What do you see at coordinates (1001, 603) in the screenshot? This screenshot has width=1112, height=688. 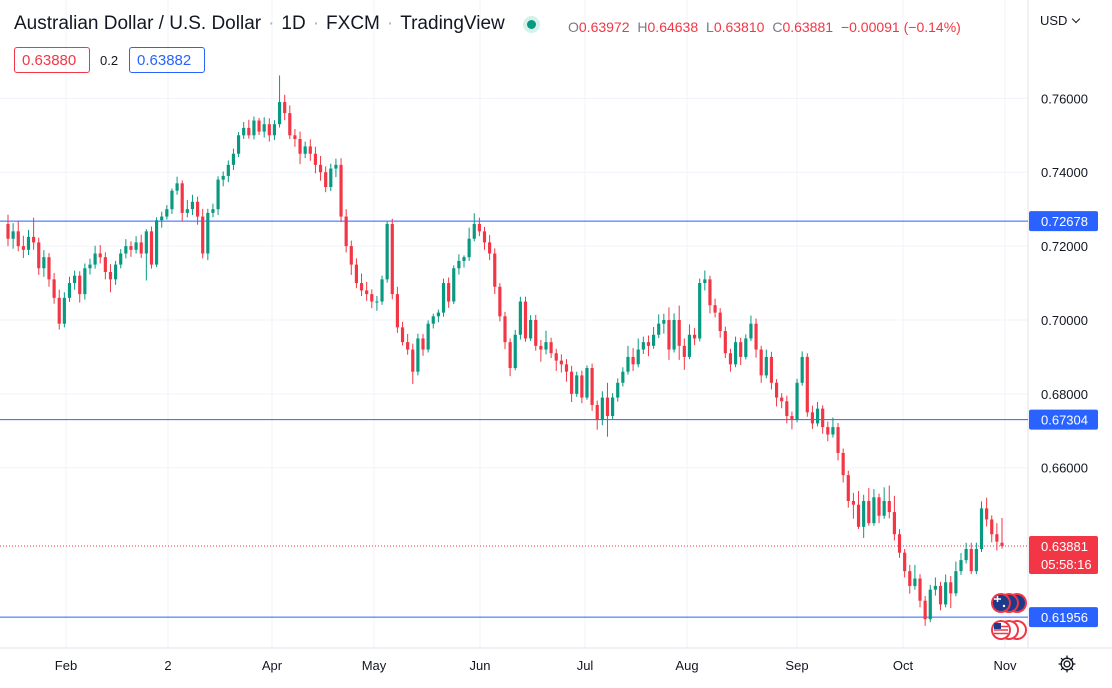 I see `flag-face` at bounding box center [1001, 603].